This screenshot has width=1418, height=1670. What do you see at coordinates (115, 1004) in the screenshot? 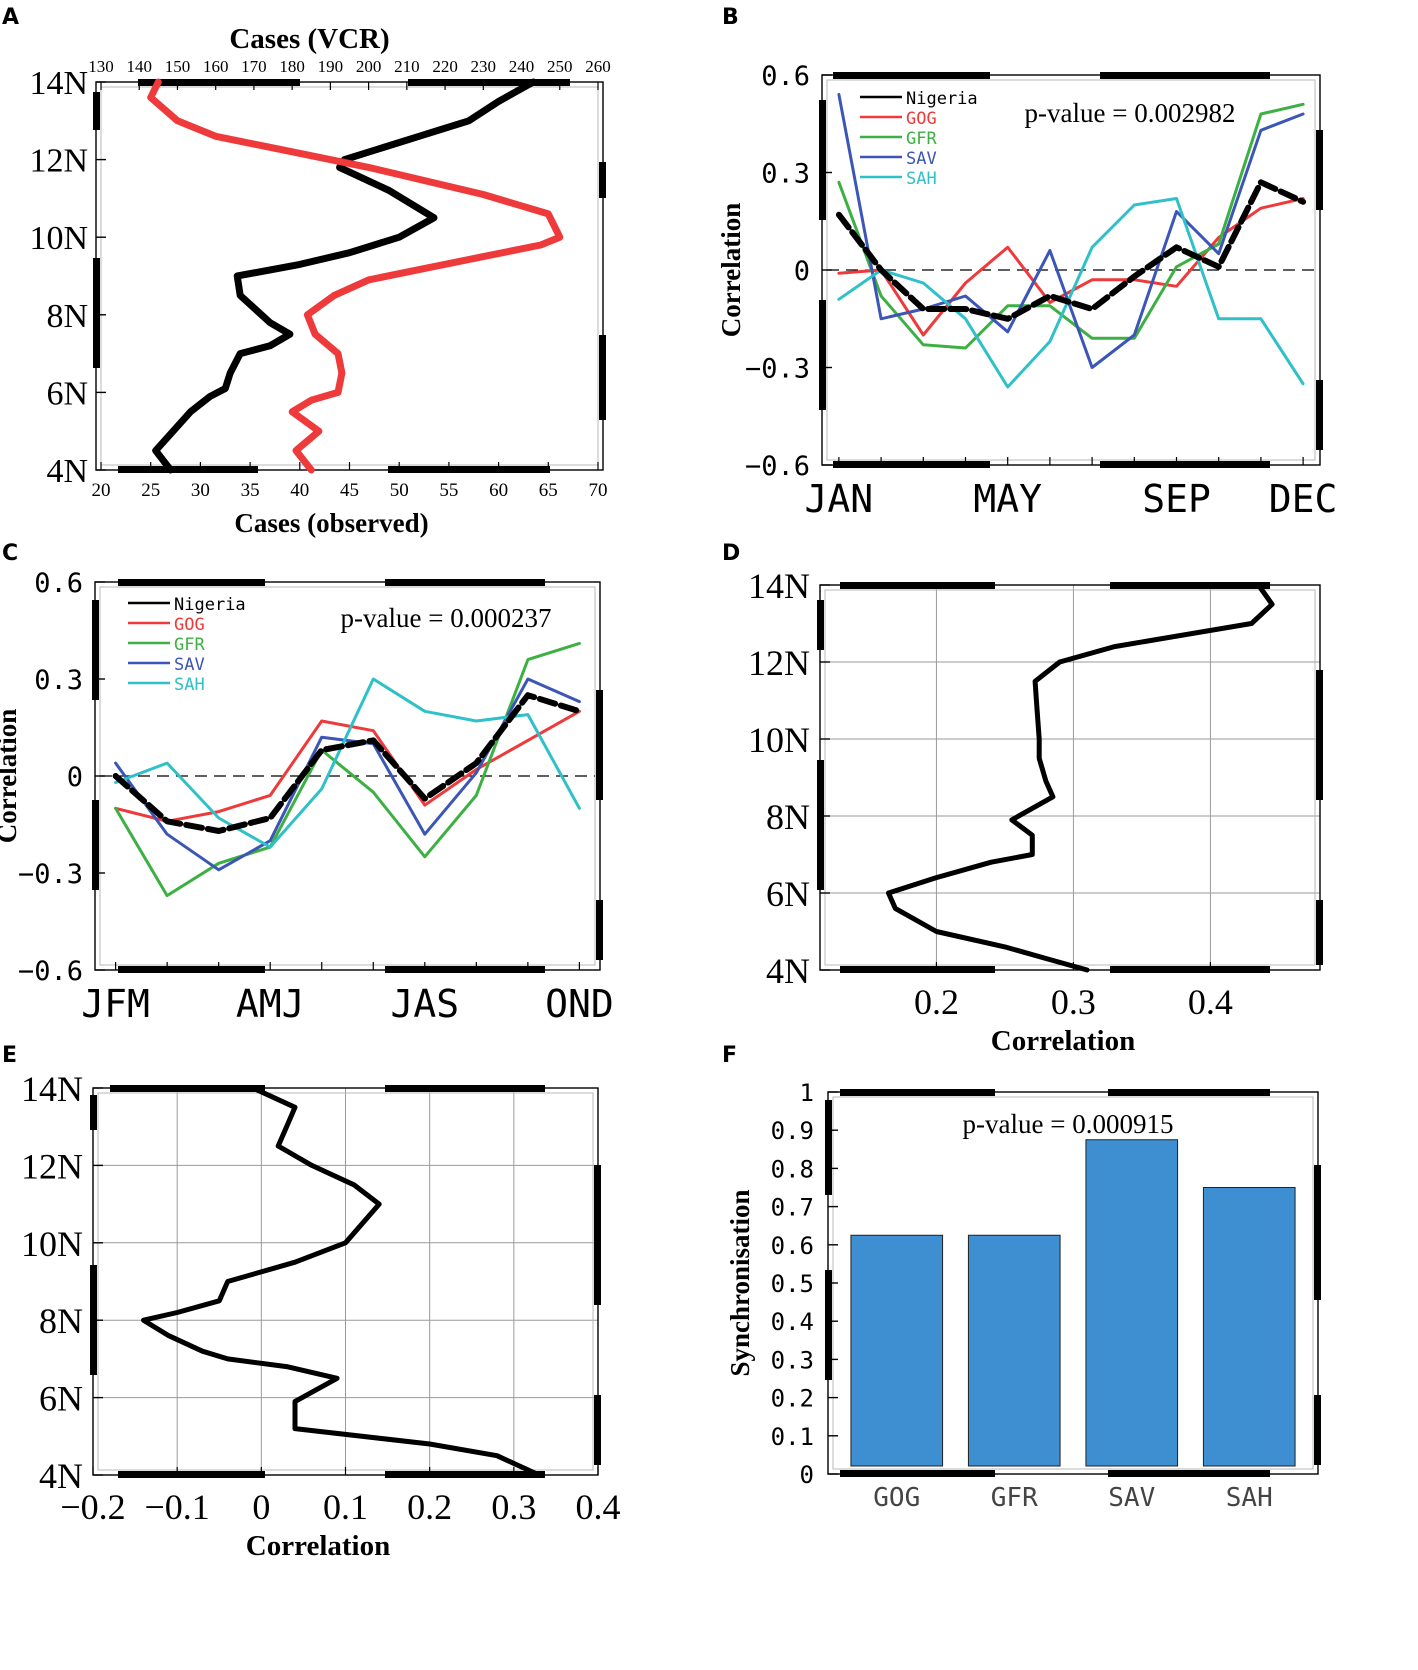
I see `x-tick-label: JFM` at bounding box center [115, 1004].